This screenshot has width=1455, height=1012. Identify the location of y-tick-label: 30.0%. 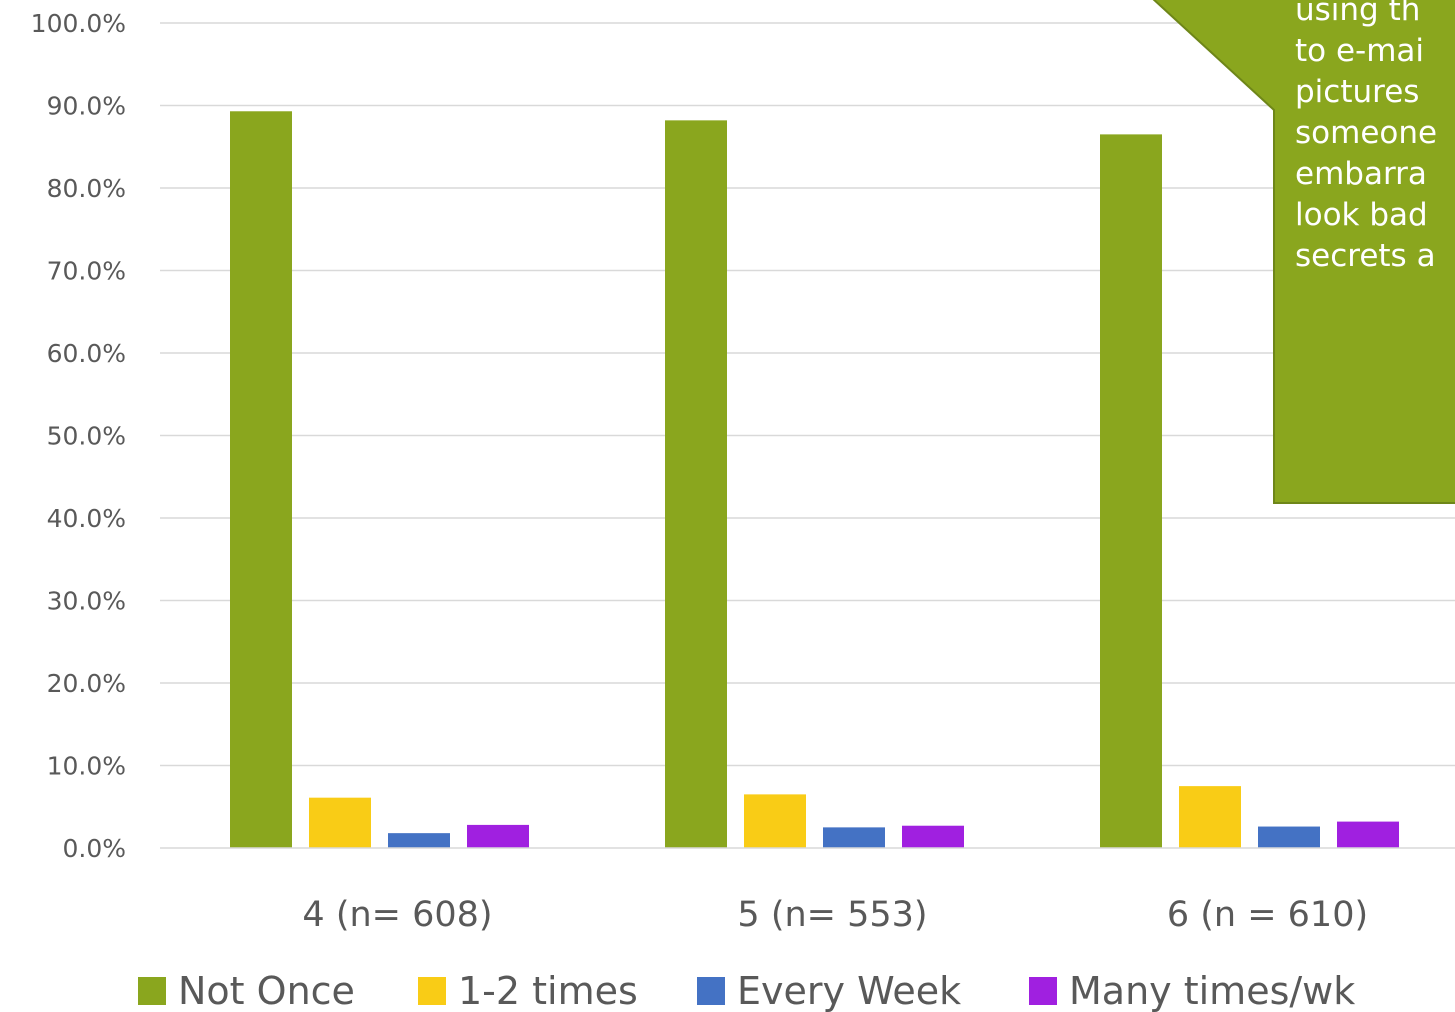
(86, 601).